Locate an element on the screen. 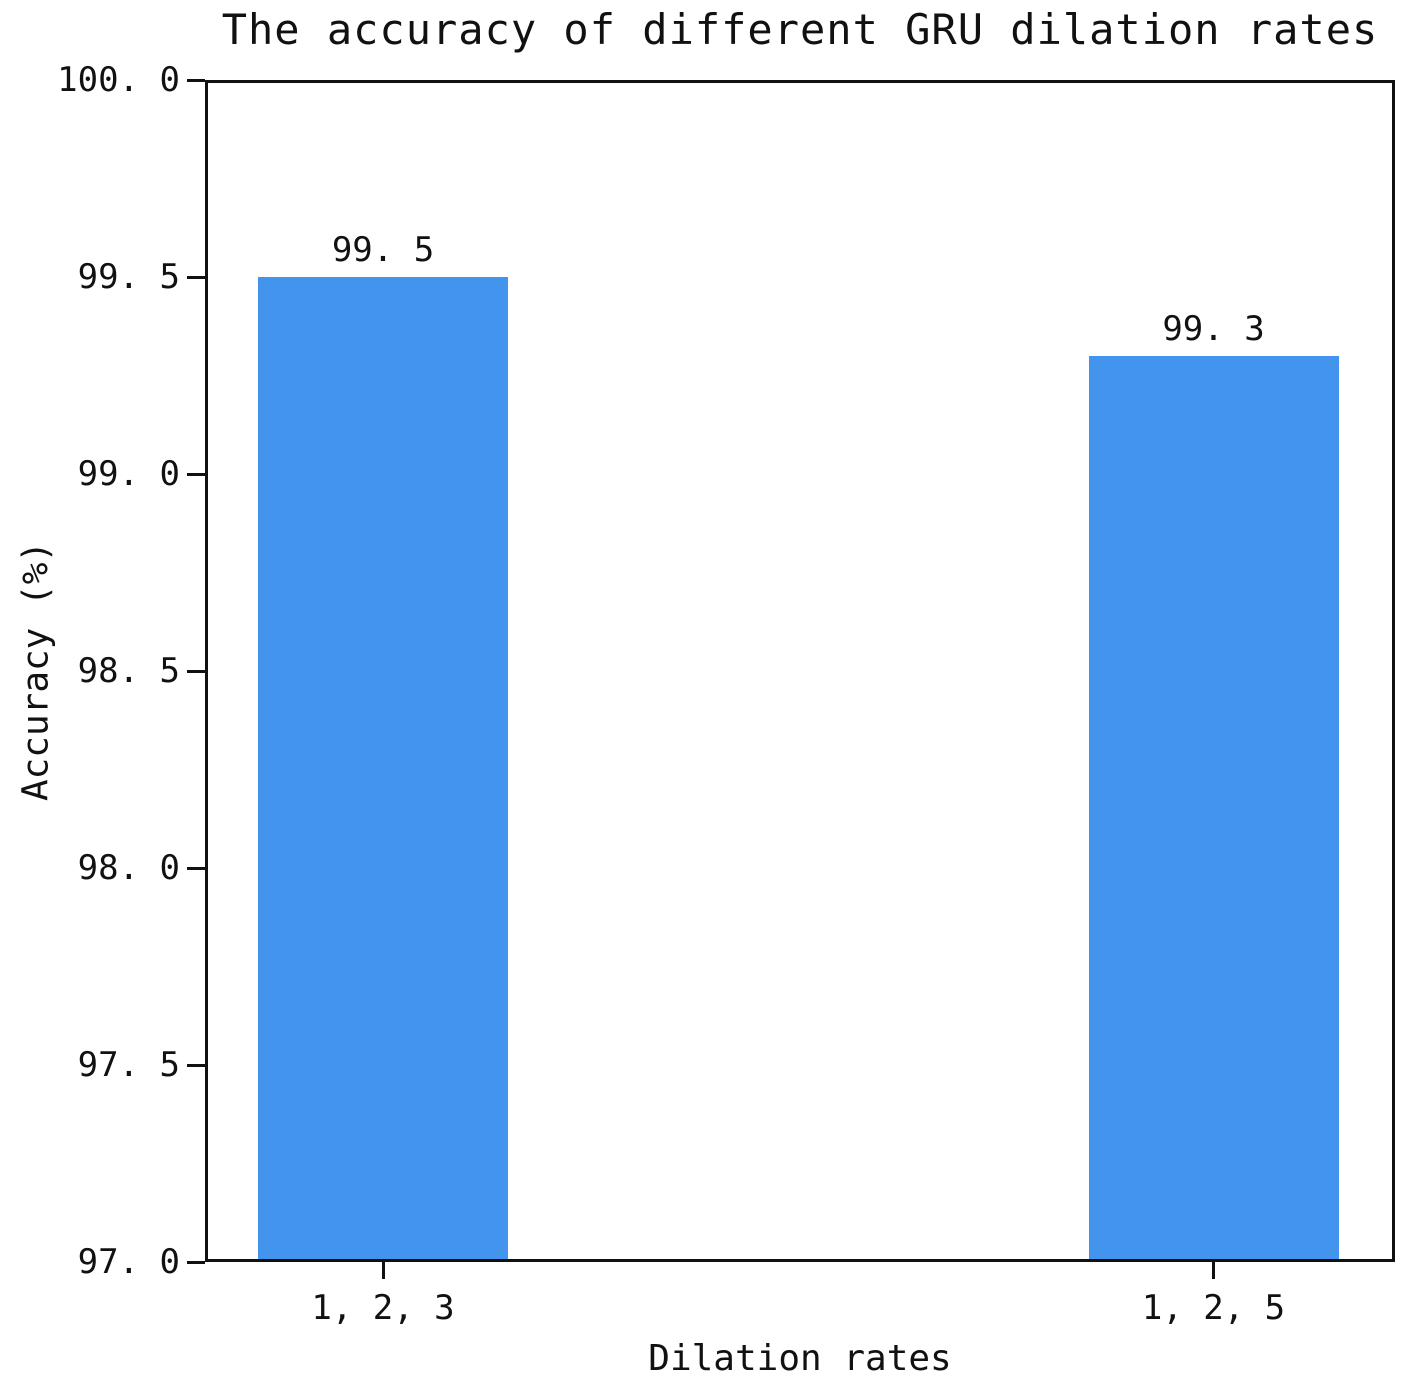 The width and height of the screenshot is (1410, 1391). y-tick-label: 99. 0 is located at coordinates (128, 474).